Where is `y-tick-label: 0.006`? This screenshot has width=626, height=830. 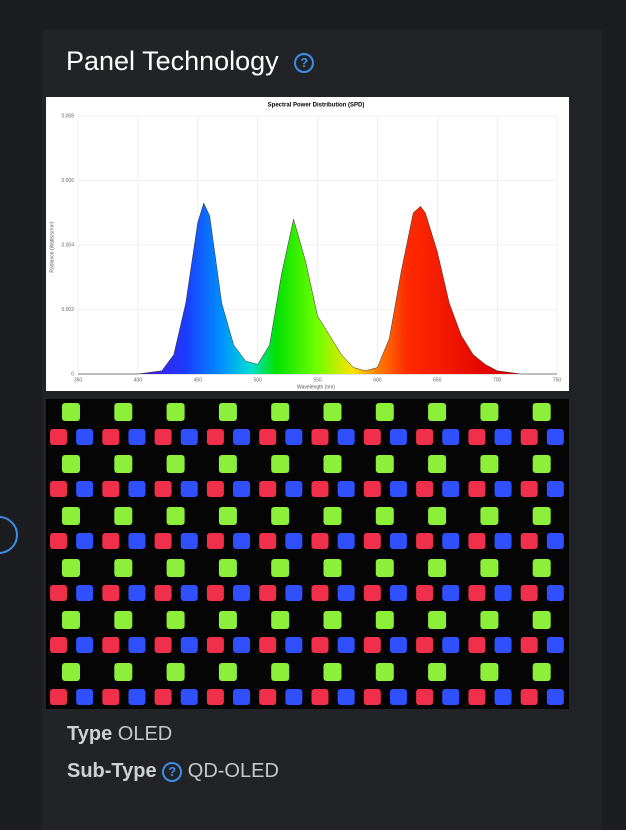
y-tick-label: 0.006 is located at coordinates (67, 181).